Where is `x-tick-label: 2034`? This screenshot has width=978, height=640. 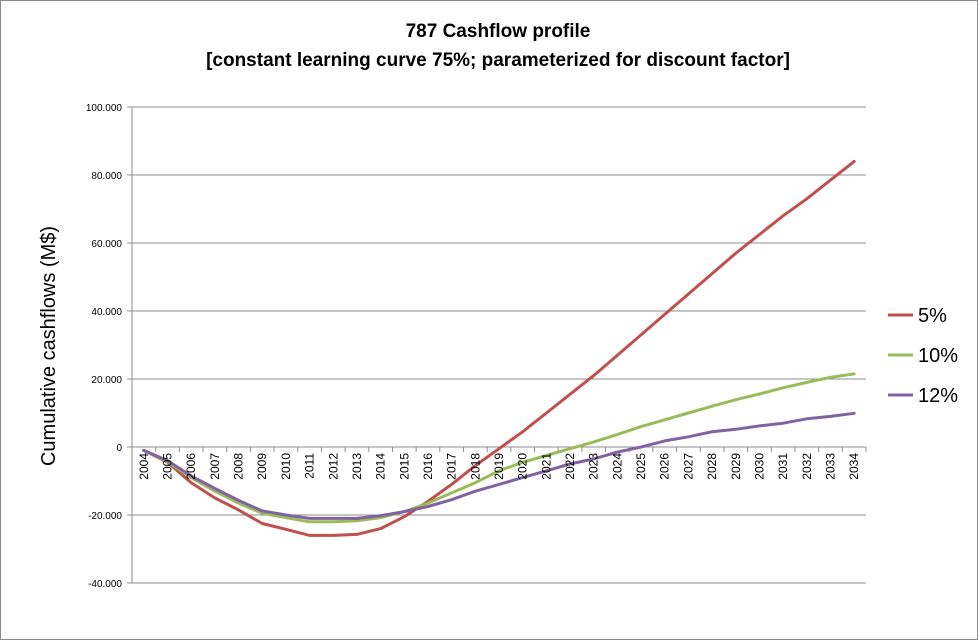 x-tick-label: 2034 is located at coordinates (854, 466).